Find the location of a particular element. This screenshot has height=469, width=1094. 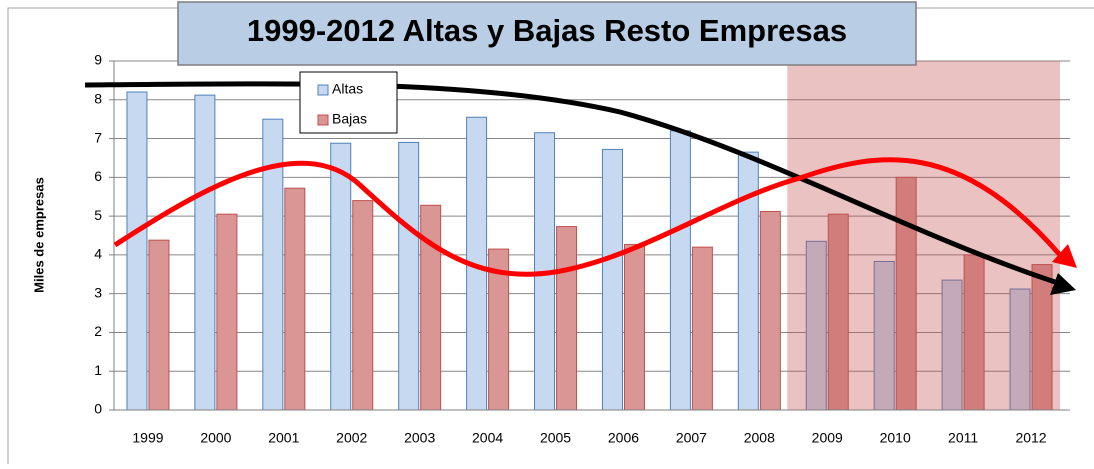

x-tick-label: 2007 is located at coordinates (691, 438).